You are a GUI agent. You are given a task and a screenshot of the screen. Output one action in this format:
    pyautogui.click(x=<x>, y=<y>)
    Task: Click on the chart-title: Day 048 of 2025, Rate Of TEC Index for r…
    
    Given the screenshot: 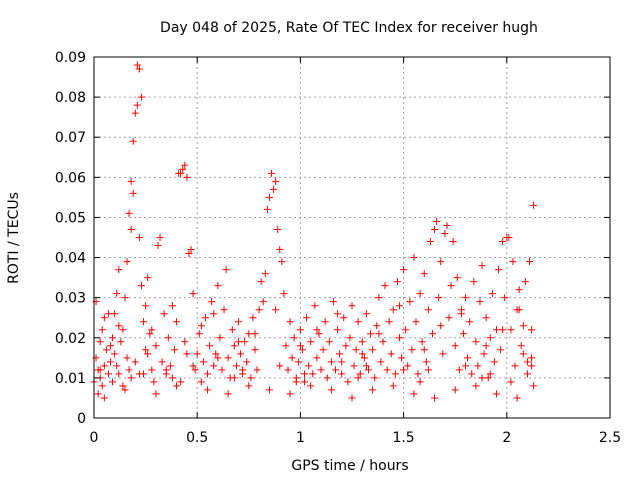 What is the action you would take?
    pyautogui.click(x=349, y=28)
    